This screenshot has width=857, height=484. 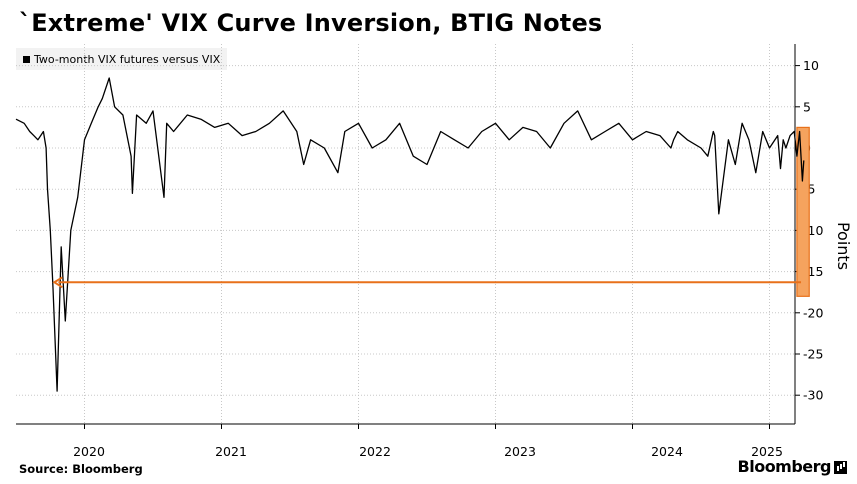 What do you see at coordinates (667, 451) in the screenshot?
I see `x-tick-label: 2024` at bounding box center [667, 451].